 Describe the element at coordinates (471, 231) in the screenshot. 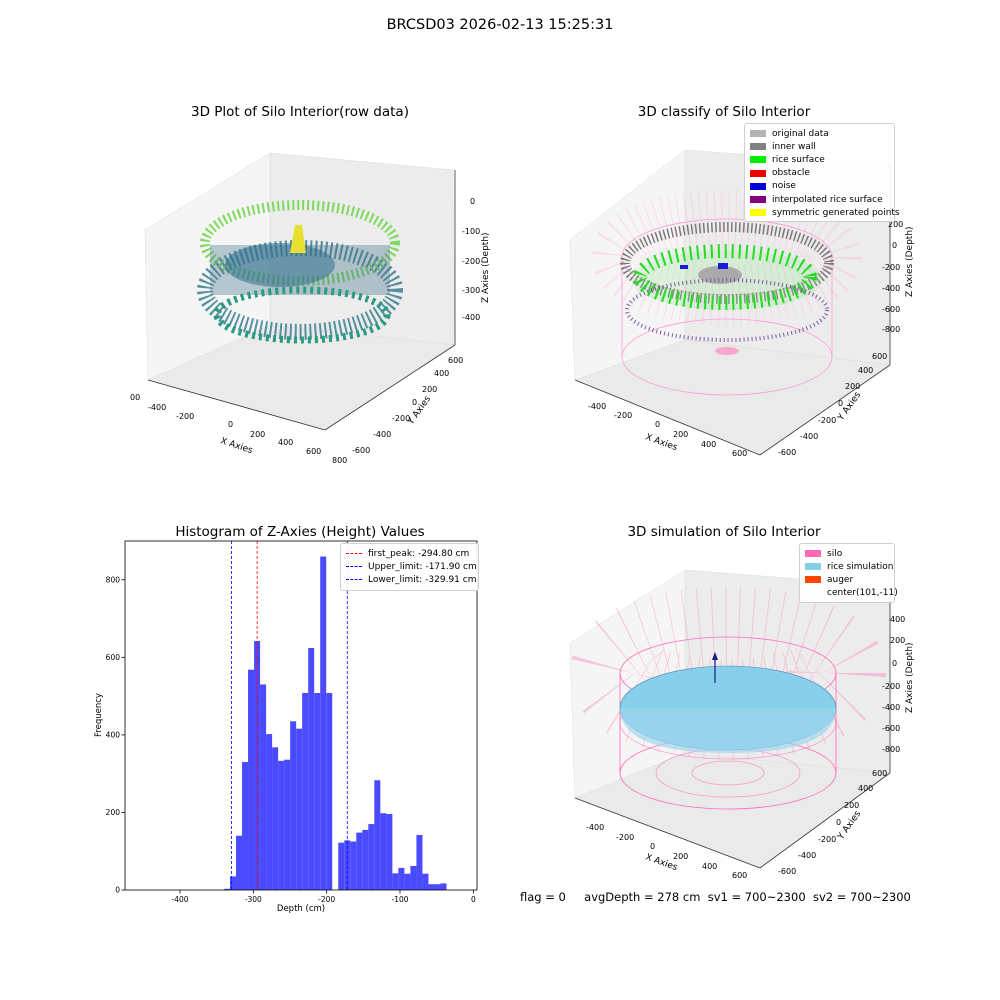

I see `raw-z-tick: -100` at that location.